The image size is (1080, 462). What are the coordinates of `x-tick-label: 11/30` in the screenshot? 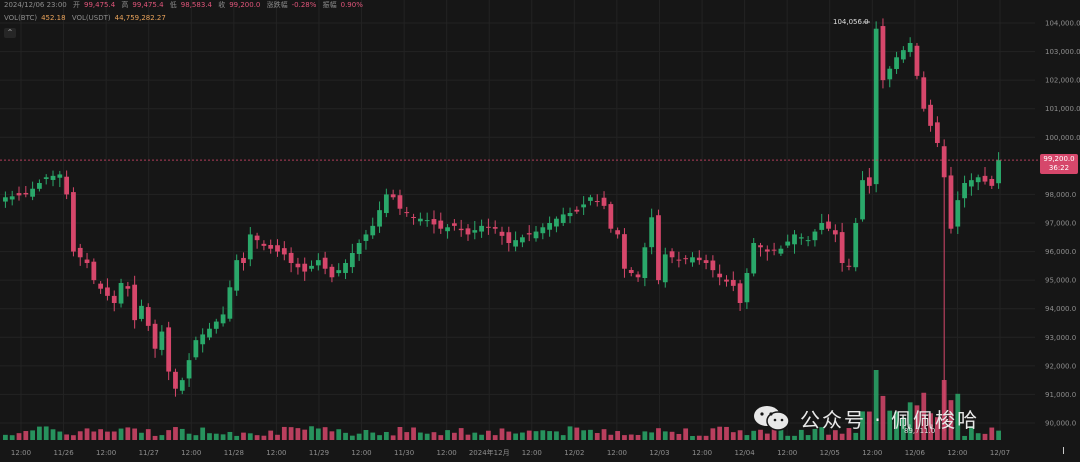 It's located at (404, 453).